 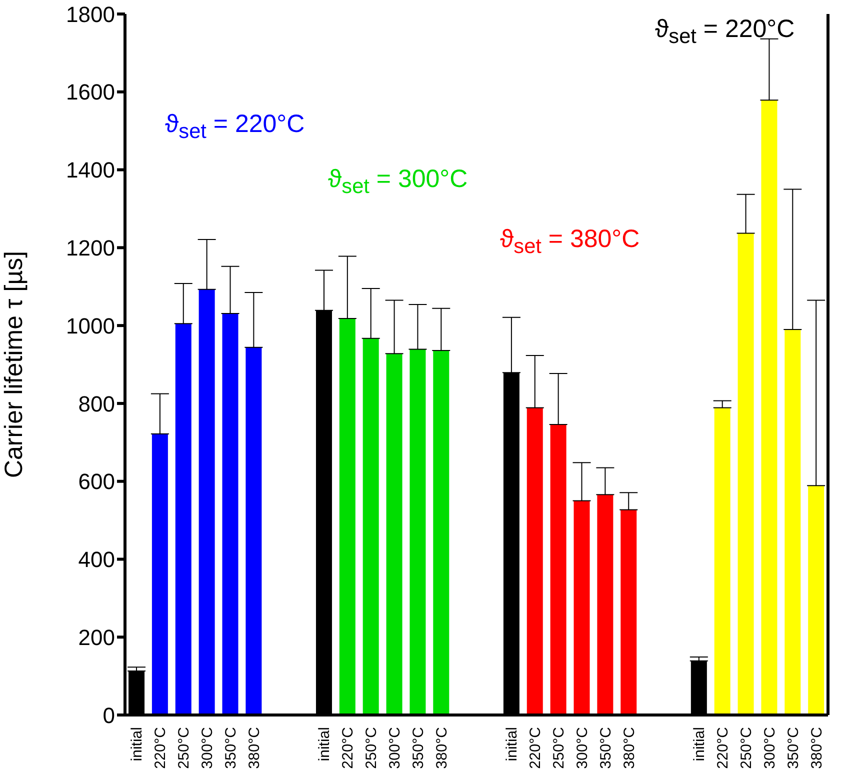 I want to click on y-tick-label: 1800, so click(x=90, y=14).